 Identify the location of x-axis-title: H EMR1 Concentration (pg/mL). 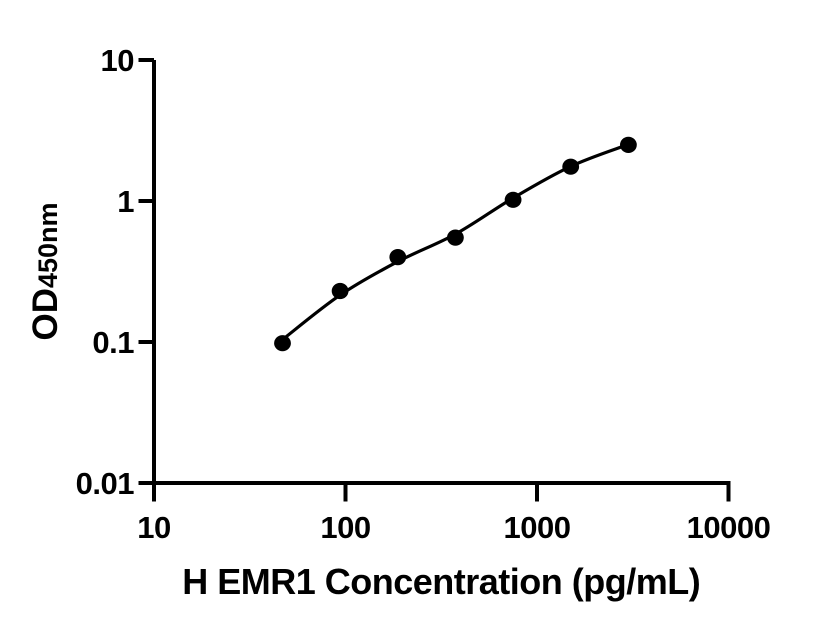
(441, 581).